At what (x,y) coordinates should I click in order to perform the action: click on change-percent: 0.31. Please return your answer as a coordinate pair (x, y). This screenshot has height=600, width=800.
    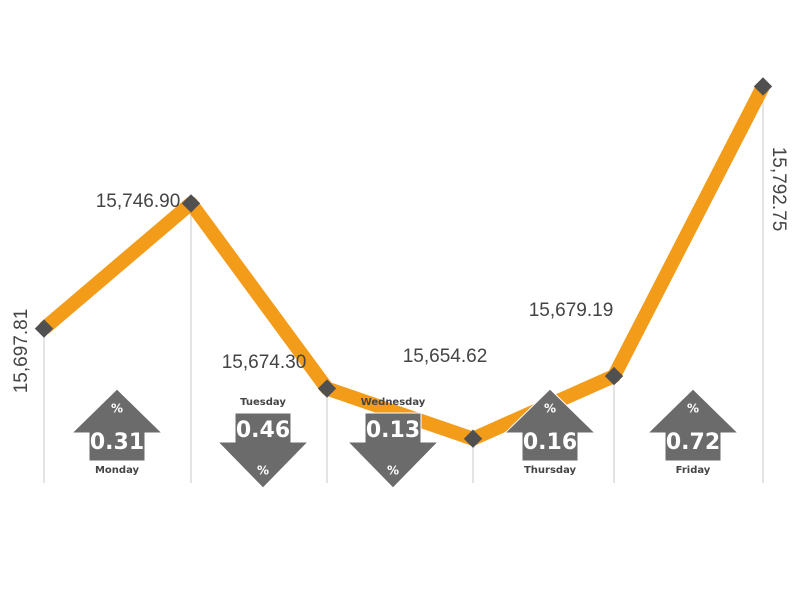
    Looking at the image, I should click on (117, 442).